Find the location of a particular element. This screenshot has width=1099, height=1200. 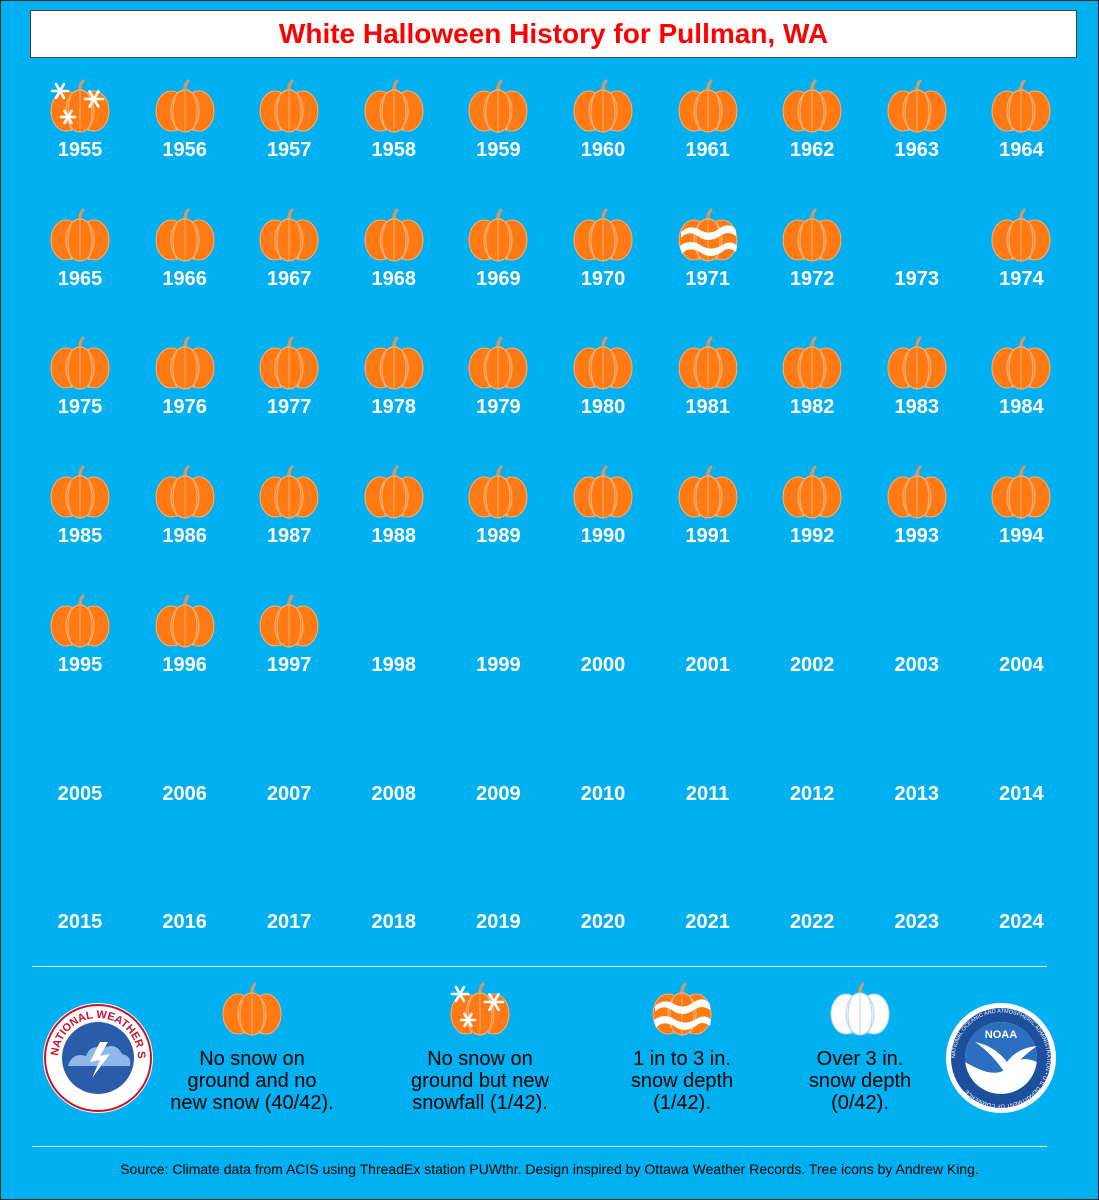

year-cell: 1984 is located at coordinates (1021, 398).